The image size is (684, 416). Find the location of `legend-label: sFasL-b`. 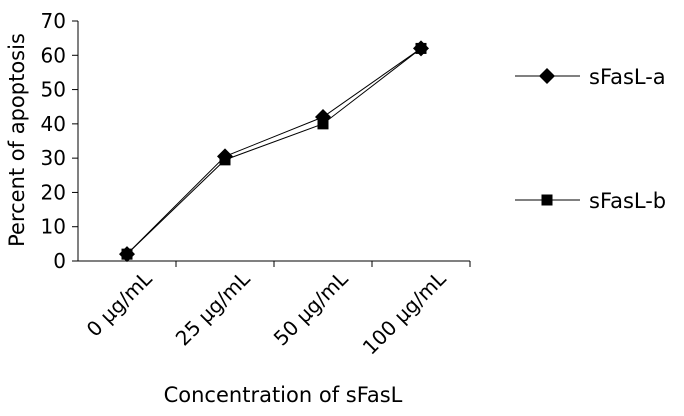

legend-label: sFasL-b is located at coordinates (627, 201).